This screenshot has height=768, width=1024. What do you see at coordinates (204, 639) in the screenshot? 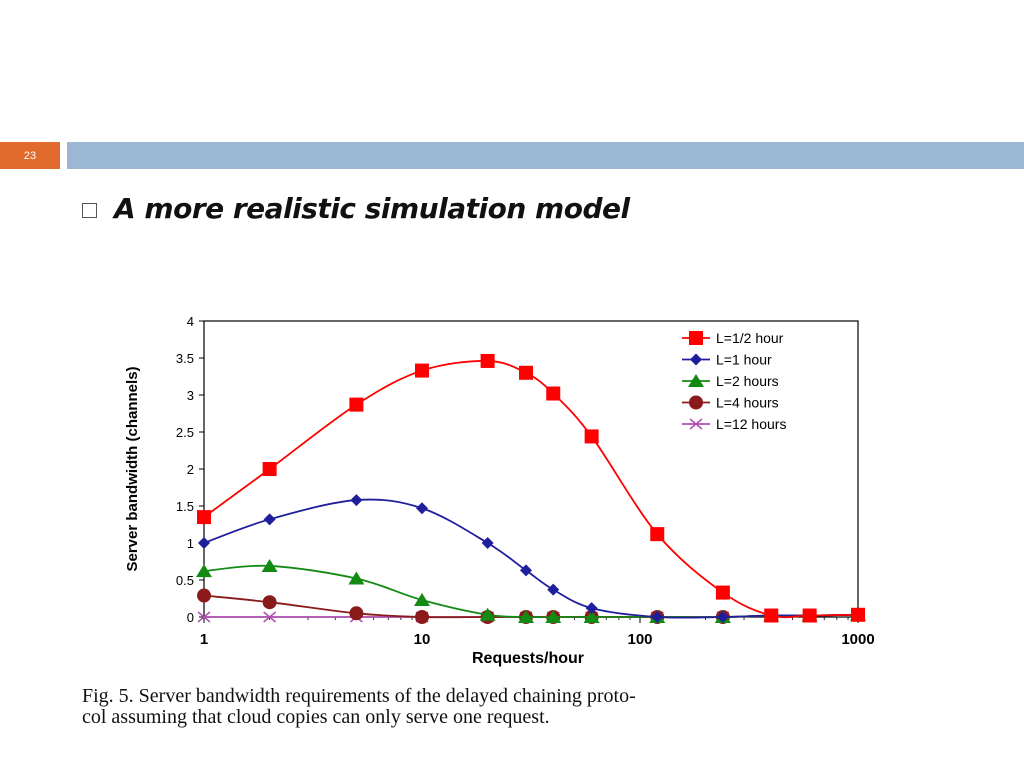
I see `x-tick-label: 1` at bounding box center [204, 639].